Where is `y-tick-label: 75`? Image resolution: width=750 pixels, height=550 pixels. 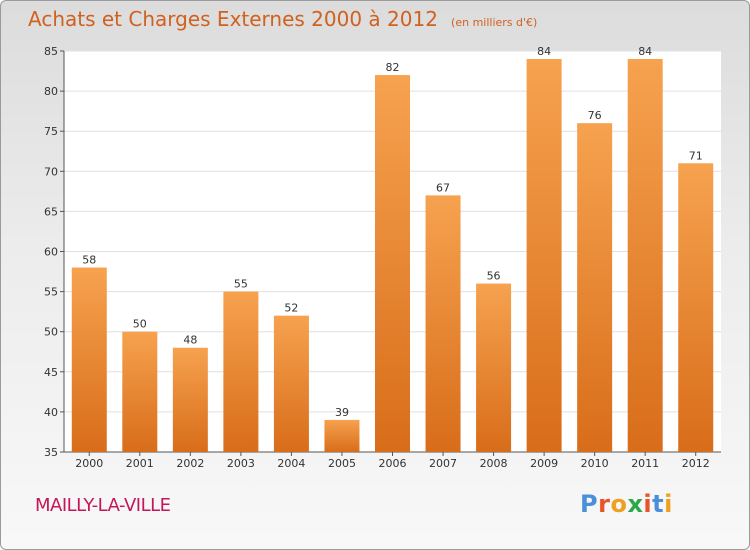
y-tick-label: 75 is located at coordinates (51, 131).